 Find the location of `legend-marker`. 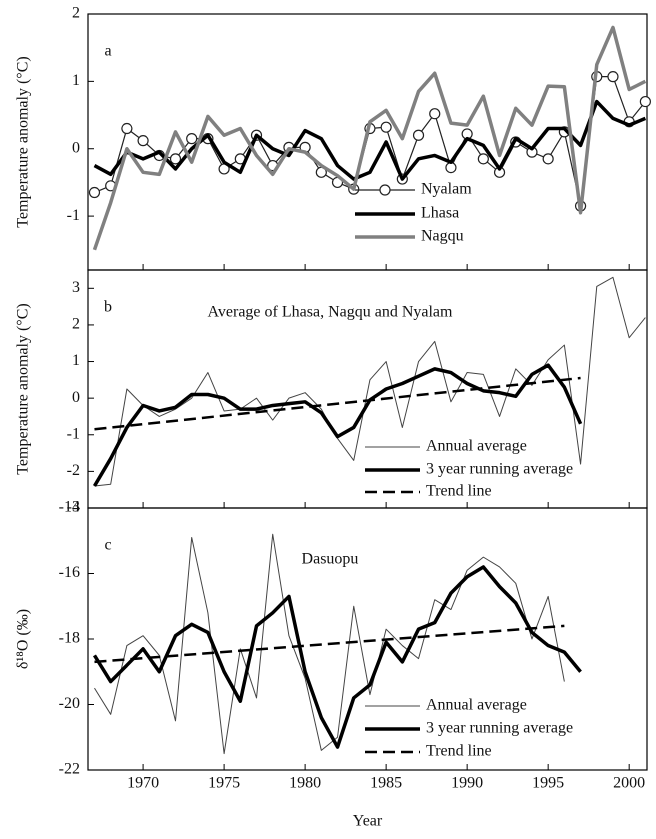

legend-marker is located at coordinates (385, 190).